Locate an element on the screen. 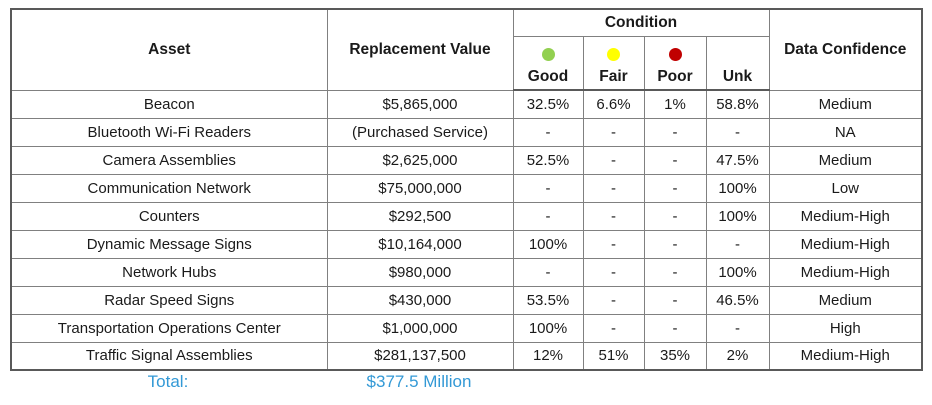 The image size is (932, 405). data-confidence-column-header: Data Confidence is located at coordinates (845, 49).